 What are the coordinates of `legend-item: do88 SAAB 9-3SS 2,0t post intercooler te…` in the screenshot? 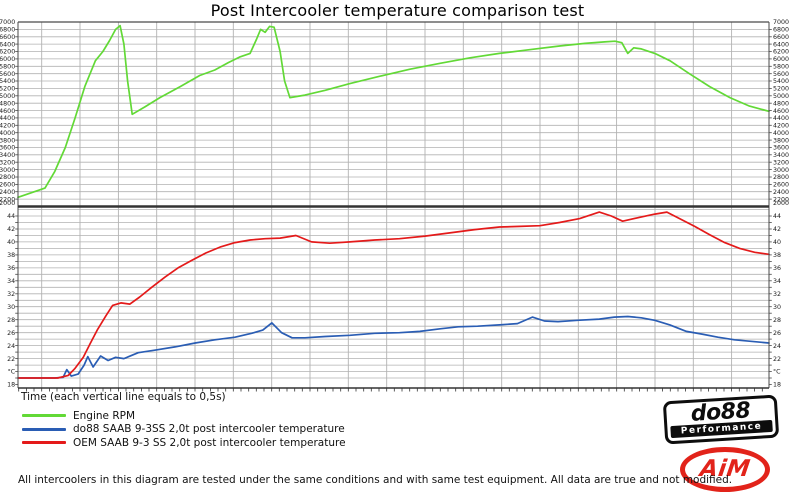 It's located at (184, 430).